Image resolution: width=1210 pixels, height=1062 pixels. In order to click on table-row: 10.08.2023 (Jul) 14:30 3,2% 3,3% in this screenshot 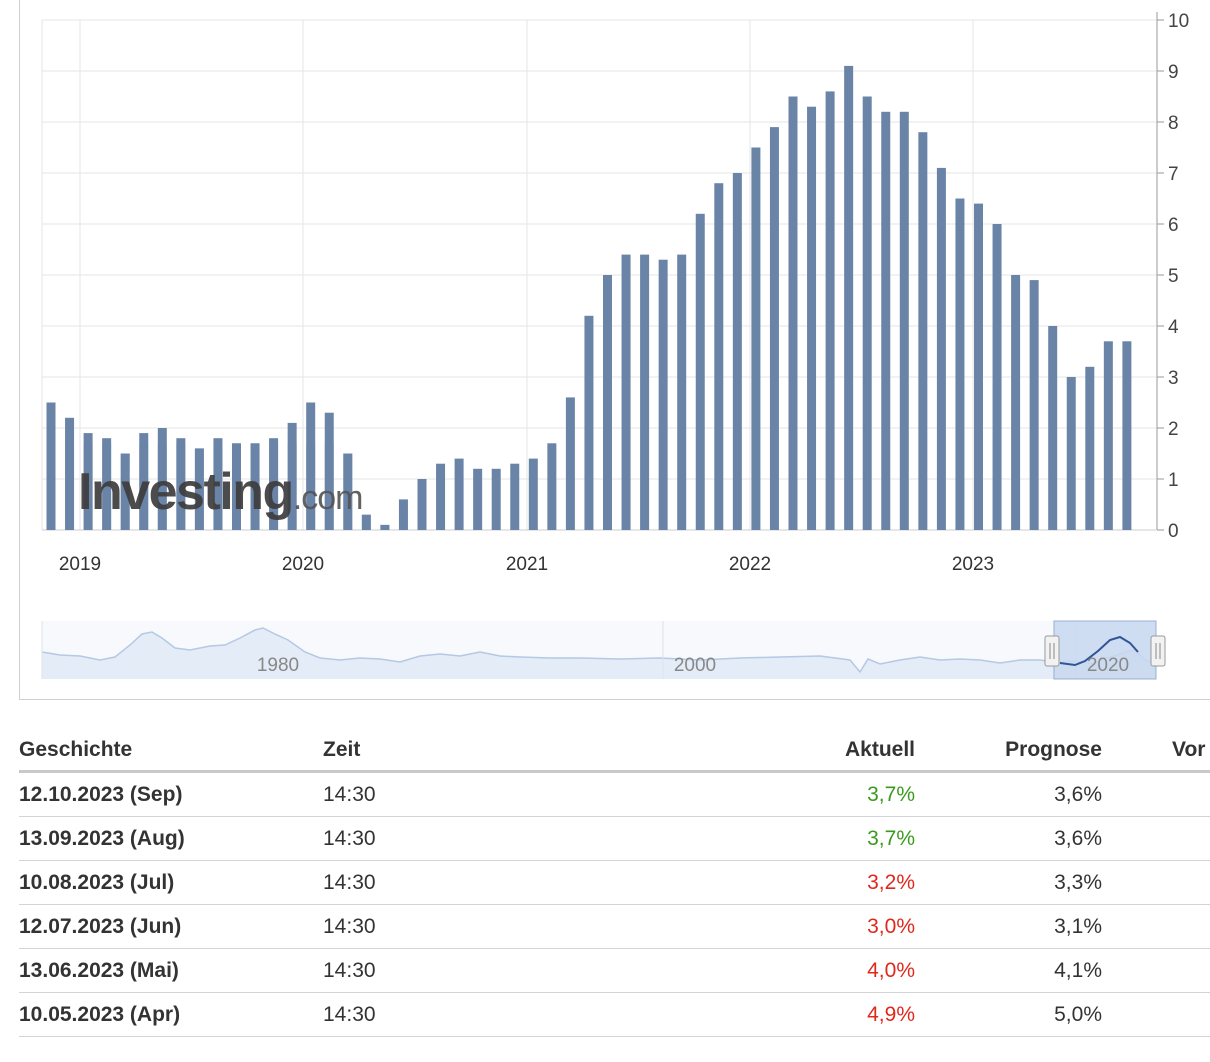, I will do `click(614, 882)`.